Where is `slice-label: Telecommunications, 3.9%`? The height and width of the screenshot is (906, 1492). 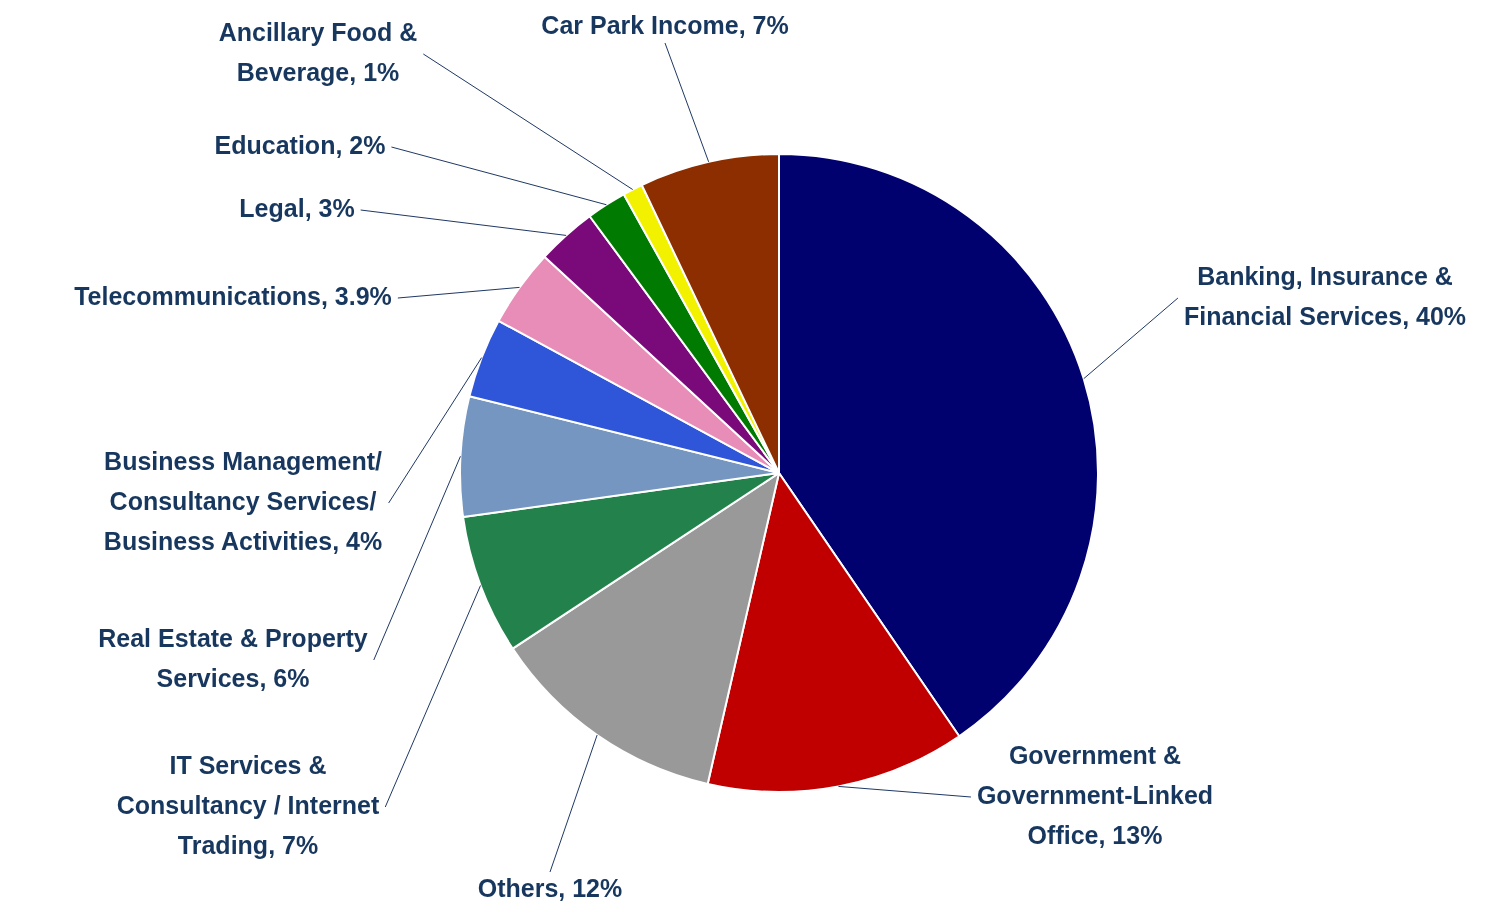
slice-label: Telecommunications, 3.9% is located at coordinates (233, 295).